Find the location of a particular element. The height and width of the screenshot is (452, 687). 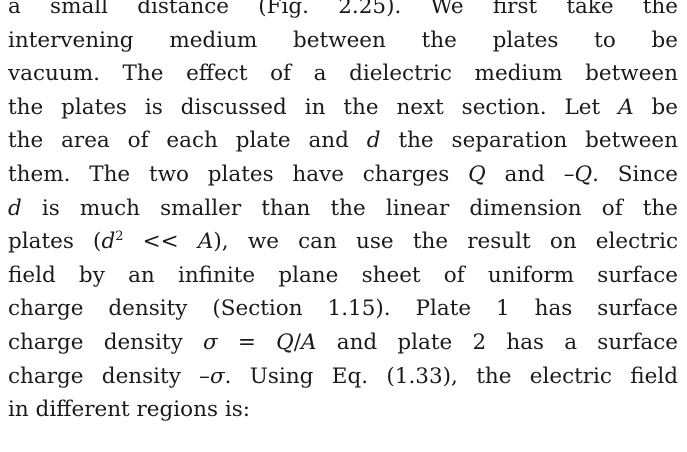

text-run: the area of each plate and is located at coordinates (187, 141).